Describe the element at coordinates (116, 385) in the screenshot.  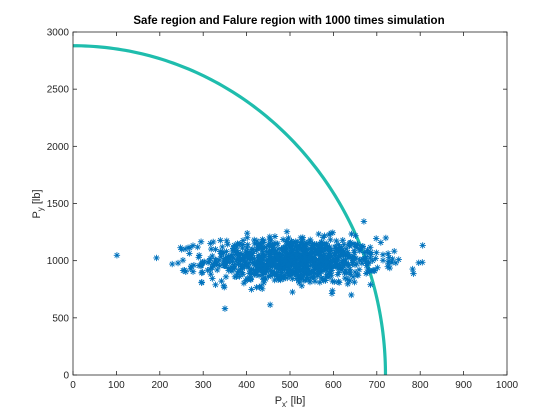
I see `x-tick-label: 100` at that location.